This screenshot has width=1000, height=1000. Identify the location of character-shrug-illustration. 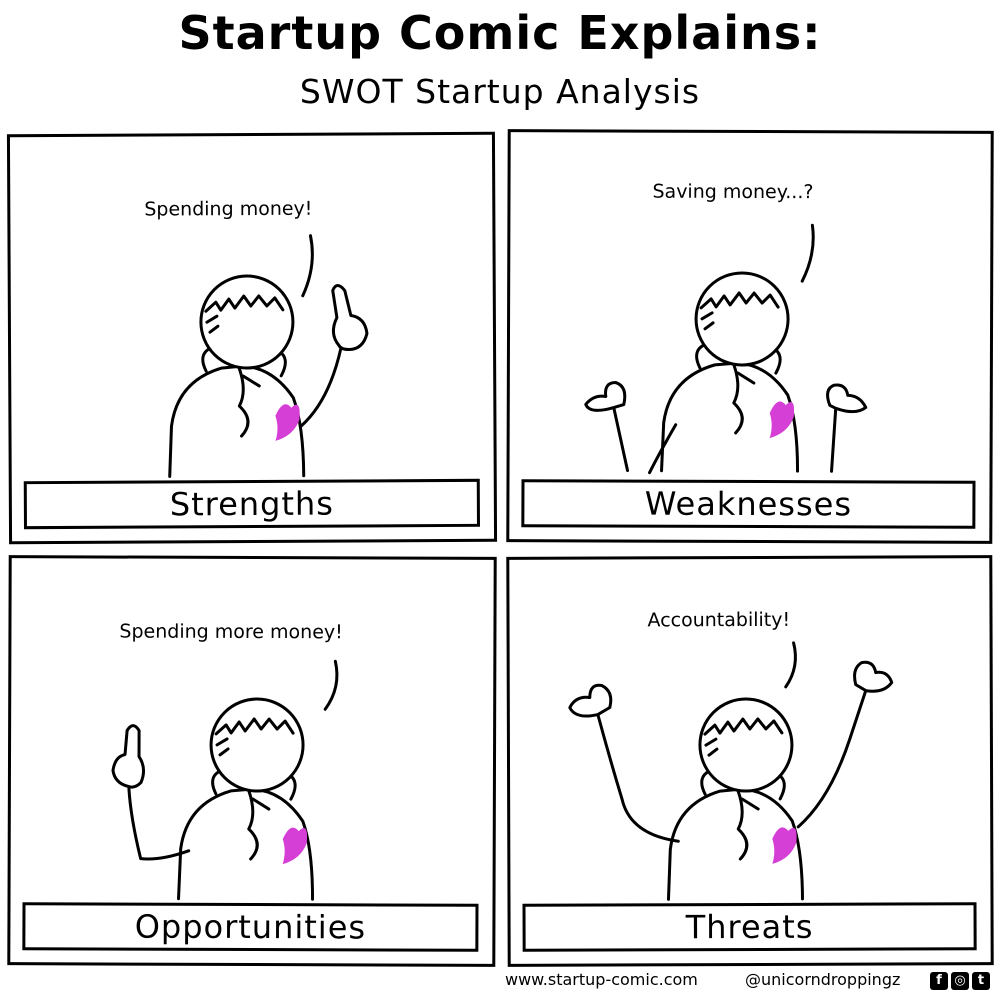
(726, 349).